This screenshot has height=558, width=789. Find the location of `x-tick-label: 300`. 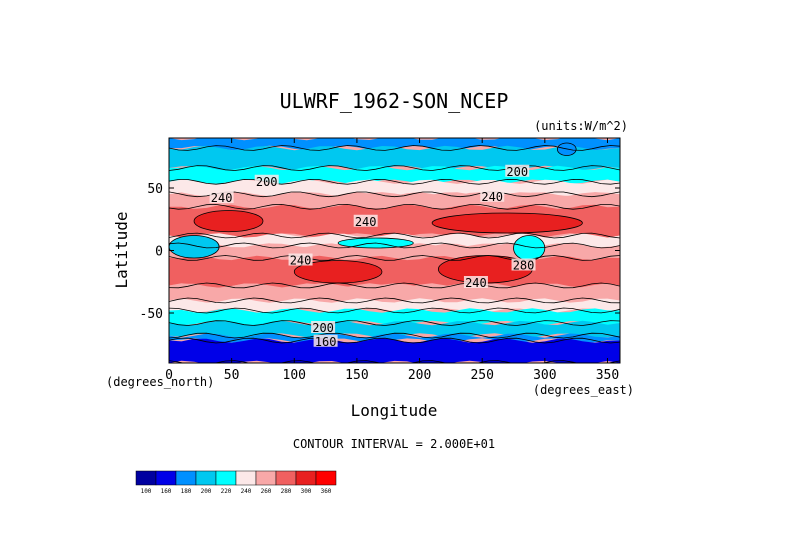

x-tick-label: 300 is located at coordinates (544, 375).